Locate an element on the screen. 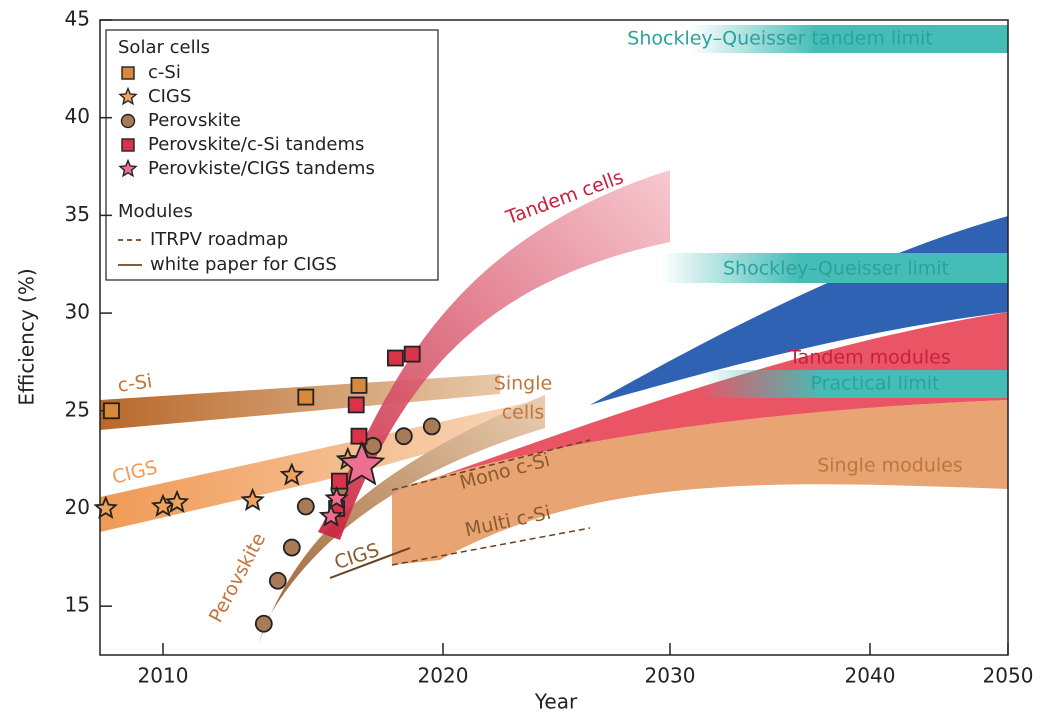  band-sq-tandem-limit is located at coordinates (849, 39).